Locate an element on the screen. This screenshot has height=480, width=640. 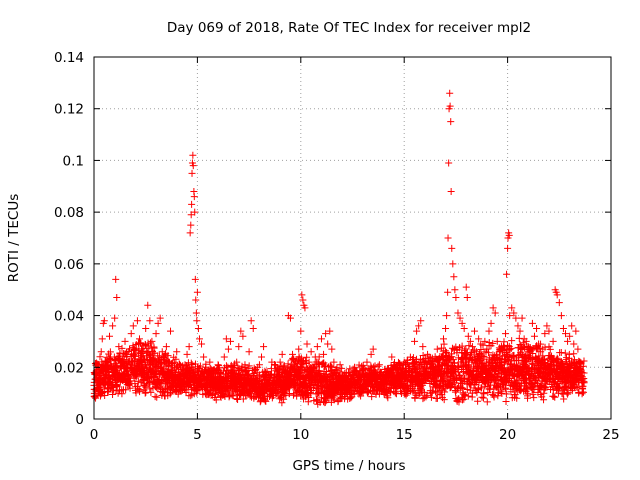
y-tick-label: 0.1 is located at coordinates (73, 161).